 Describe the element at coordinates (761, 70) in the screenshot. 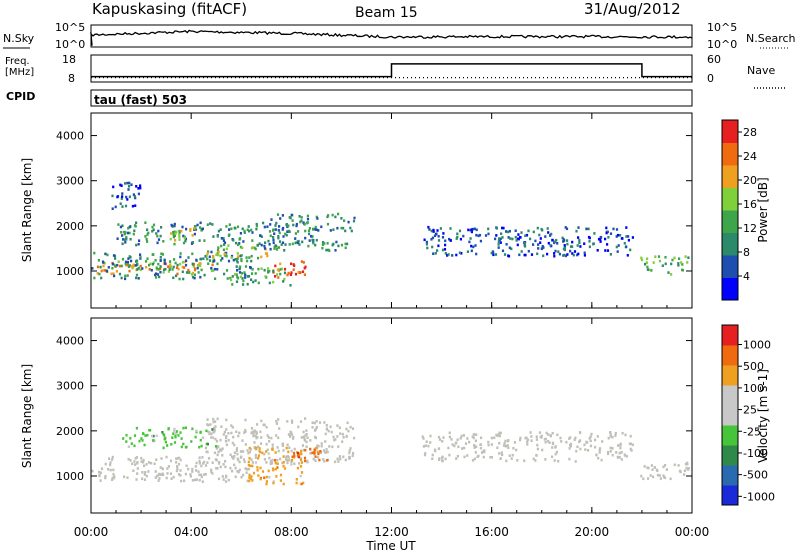

I see `nave-label: Nave` at that location.